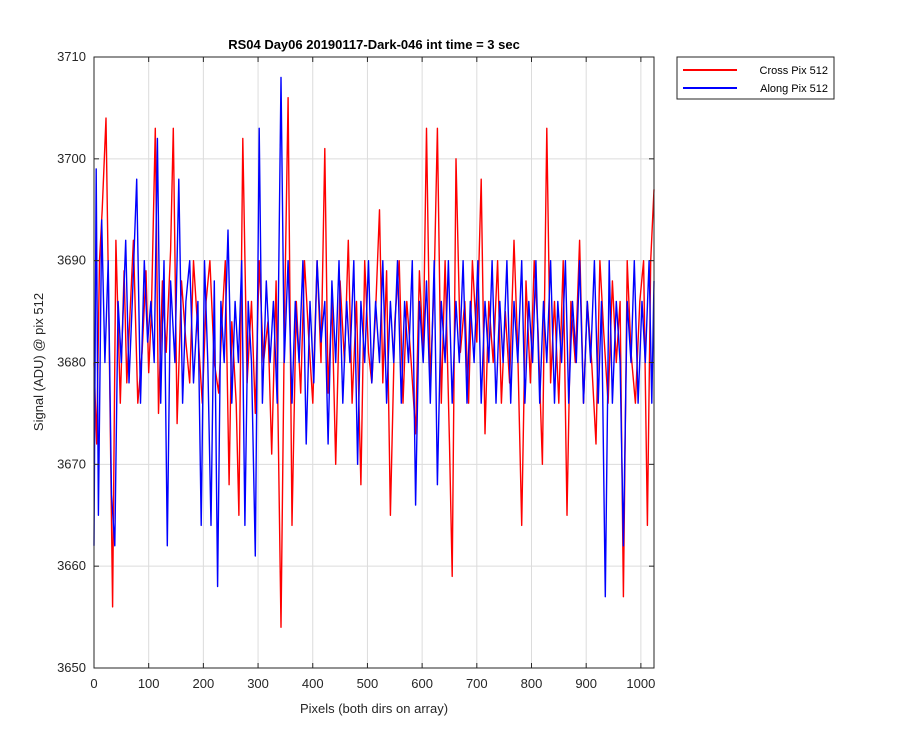 The width and height of the screenshot is (900, 750). What do you see at coordinates (640, 683) in the screenshot?
I see `x-tick-label: 1000` at bounding box center [640, 683].